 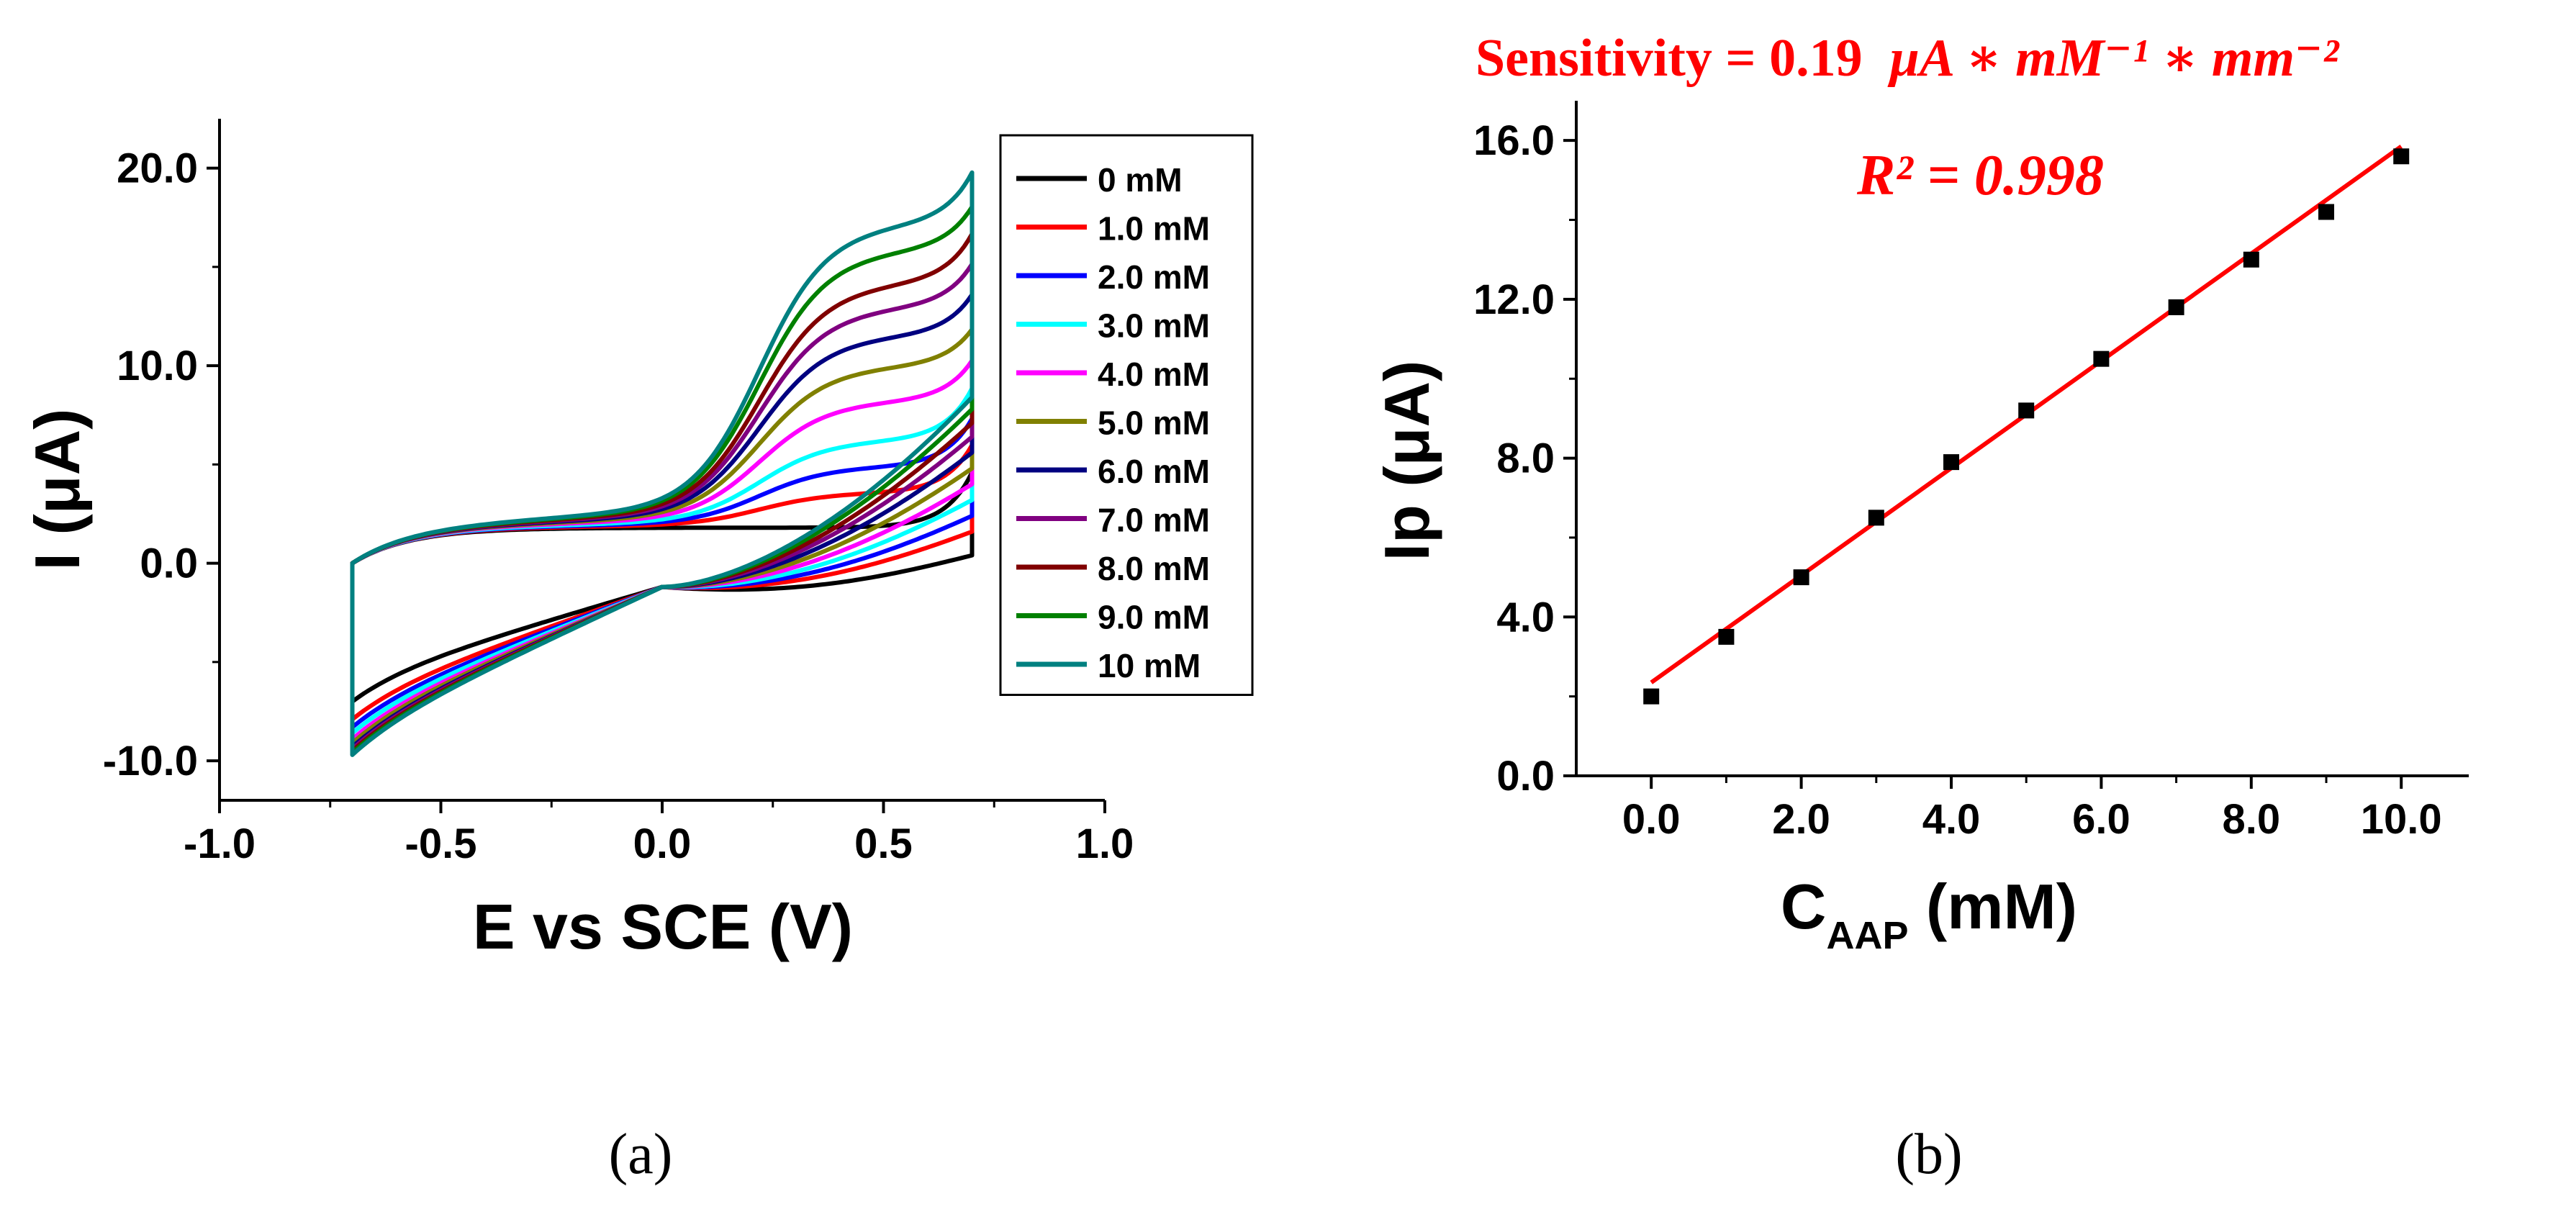 I want to click on cv-legend-label: 6.0 mM, so click(x=1154, y=471).